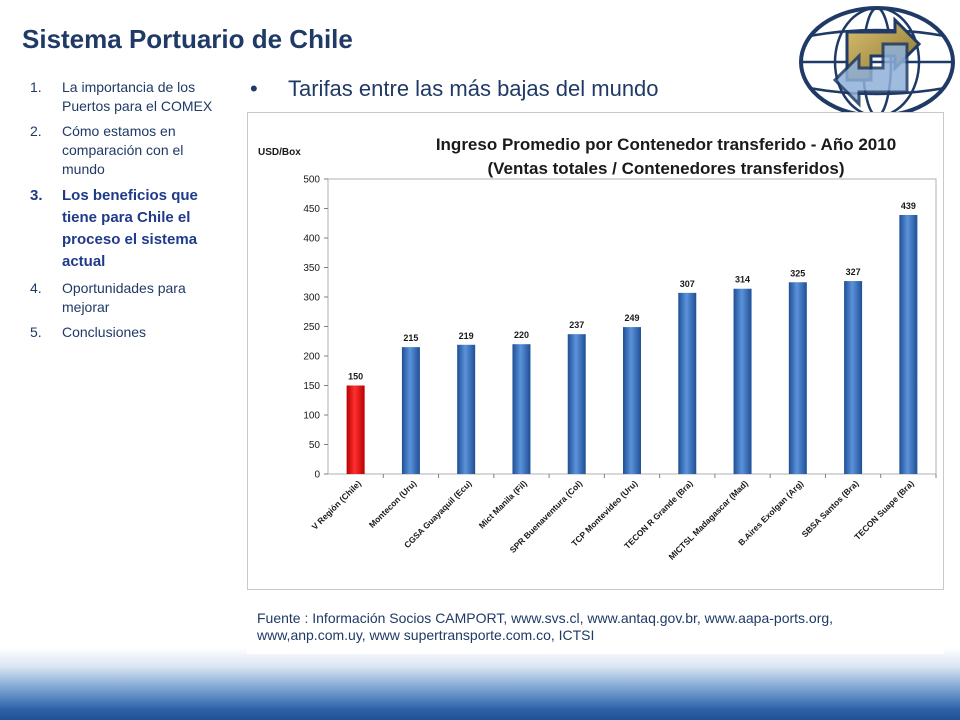  What do you see at coordinates (355, 429) in the screenshot?
I see `bar-highlight` at bounding box center [355, 429].